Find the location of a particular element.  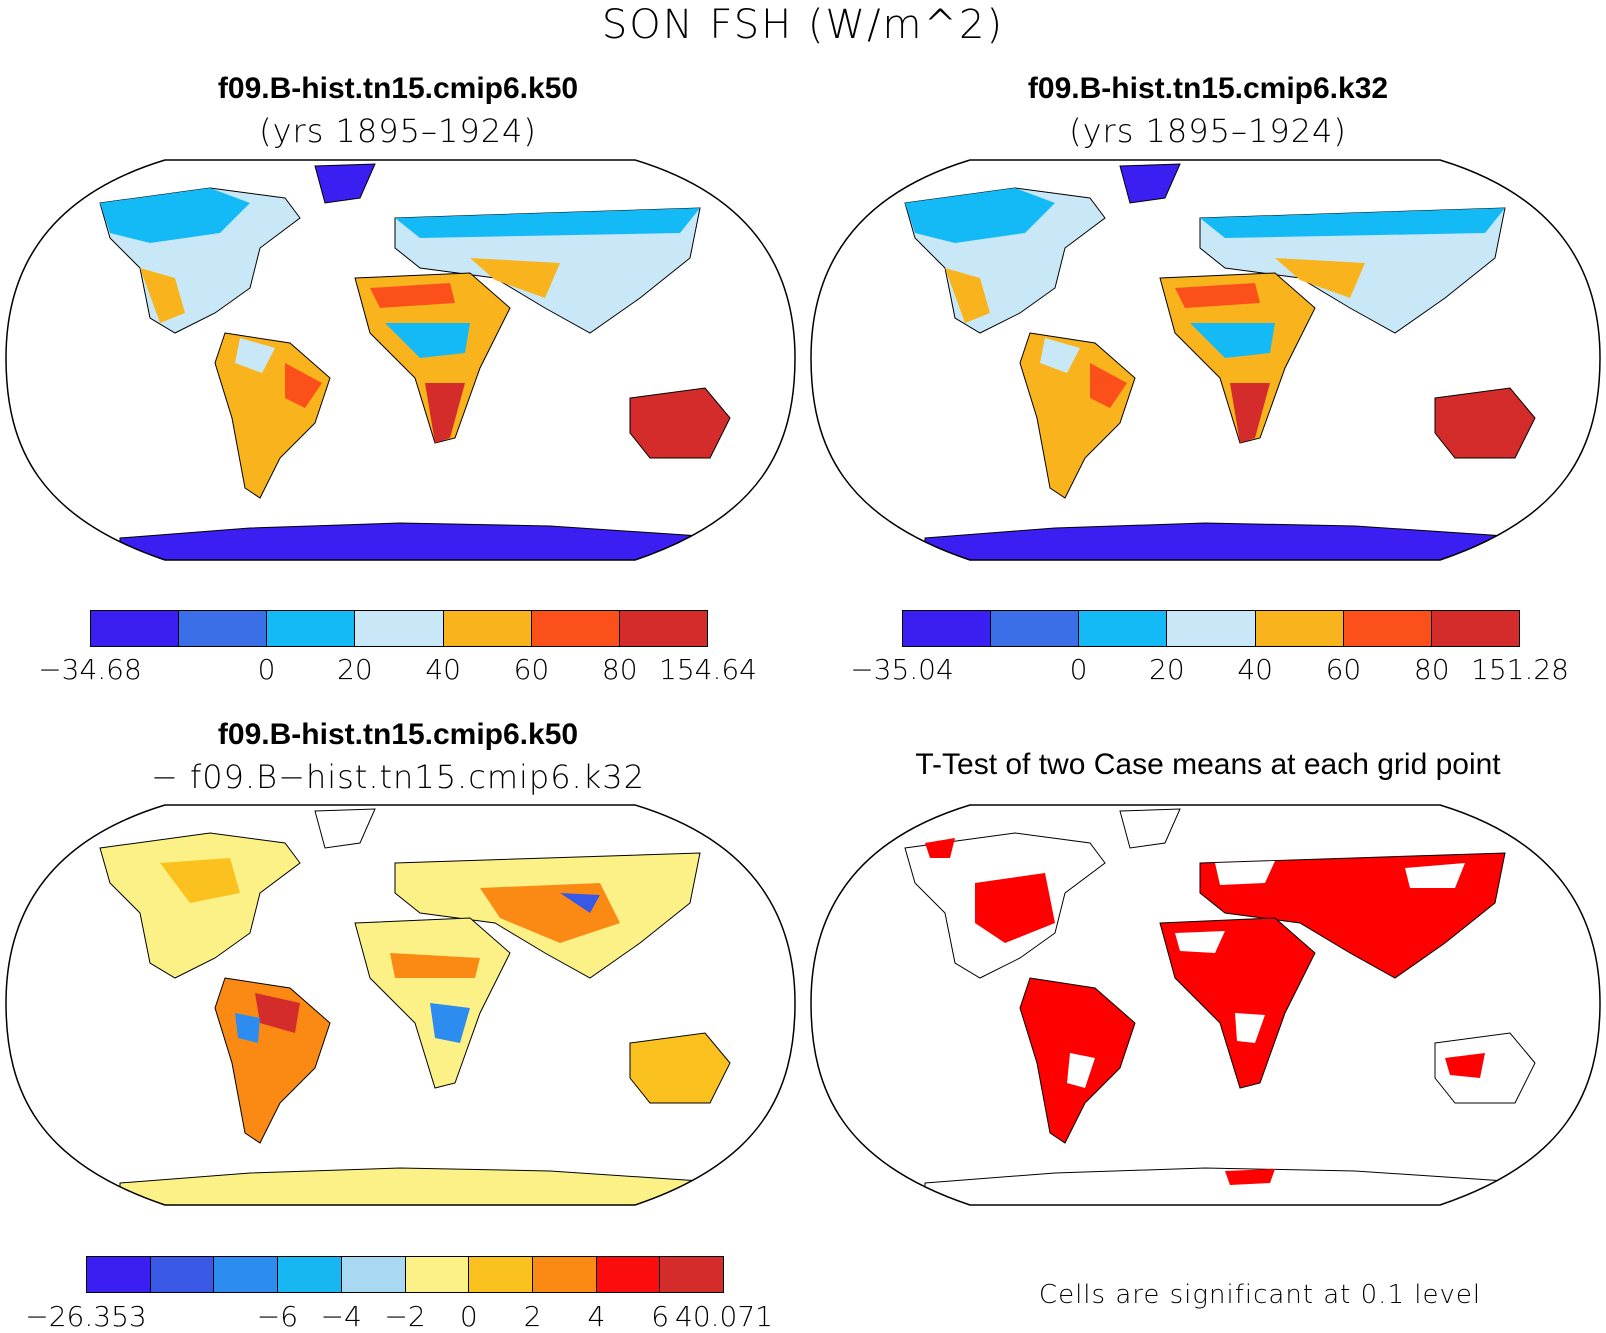

figure-title: SON FSH (W/m^2) is located at coordinates (803, 25).